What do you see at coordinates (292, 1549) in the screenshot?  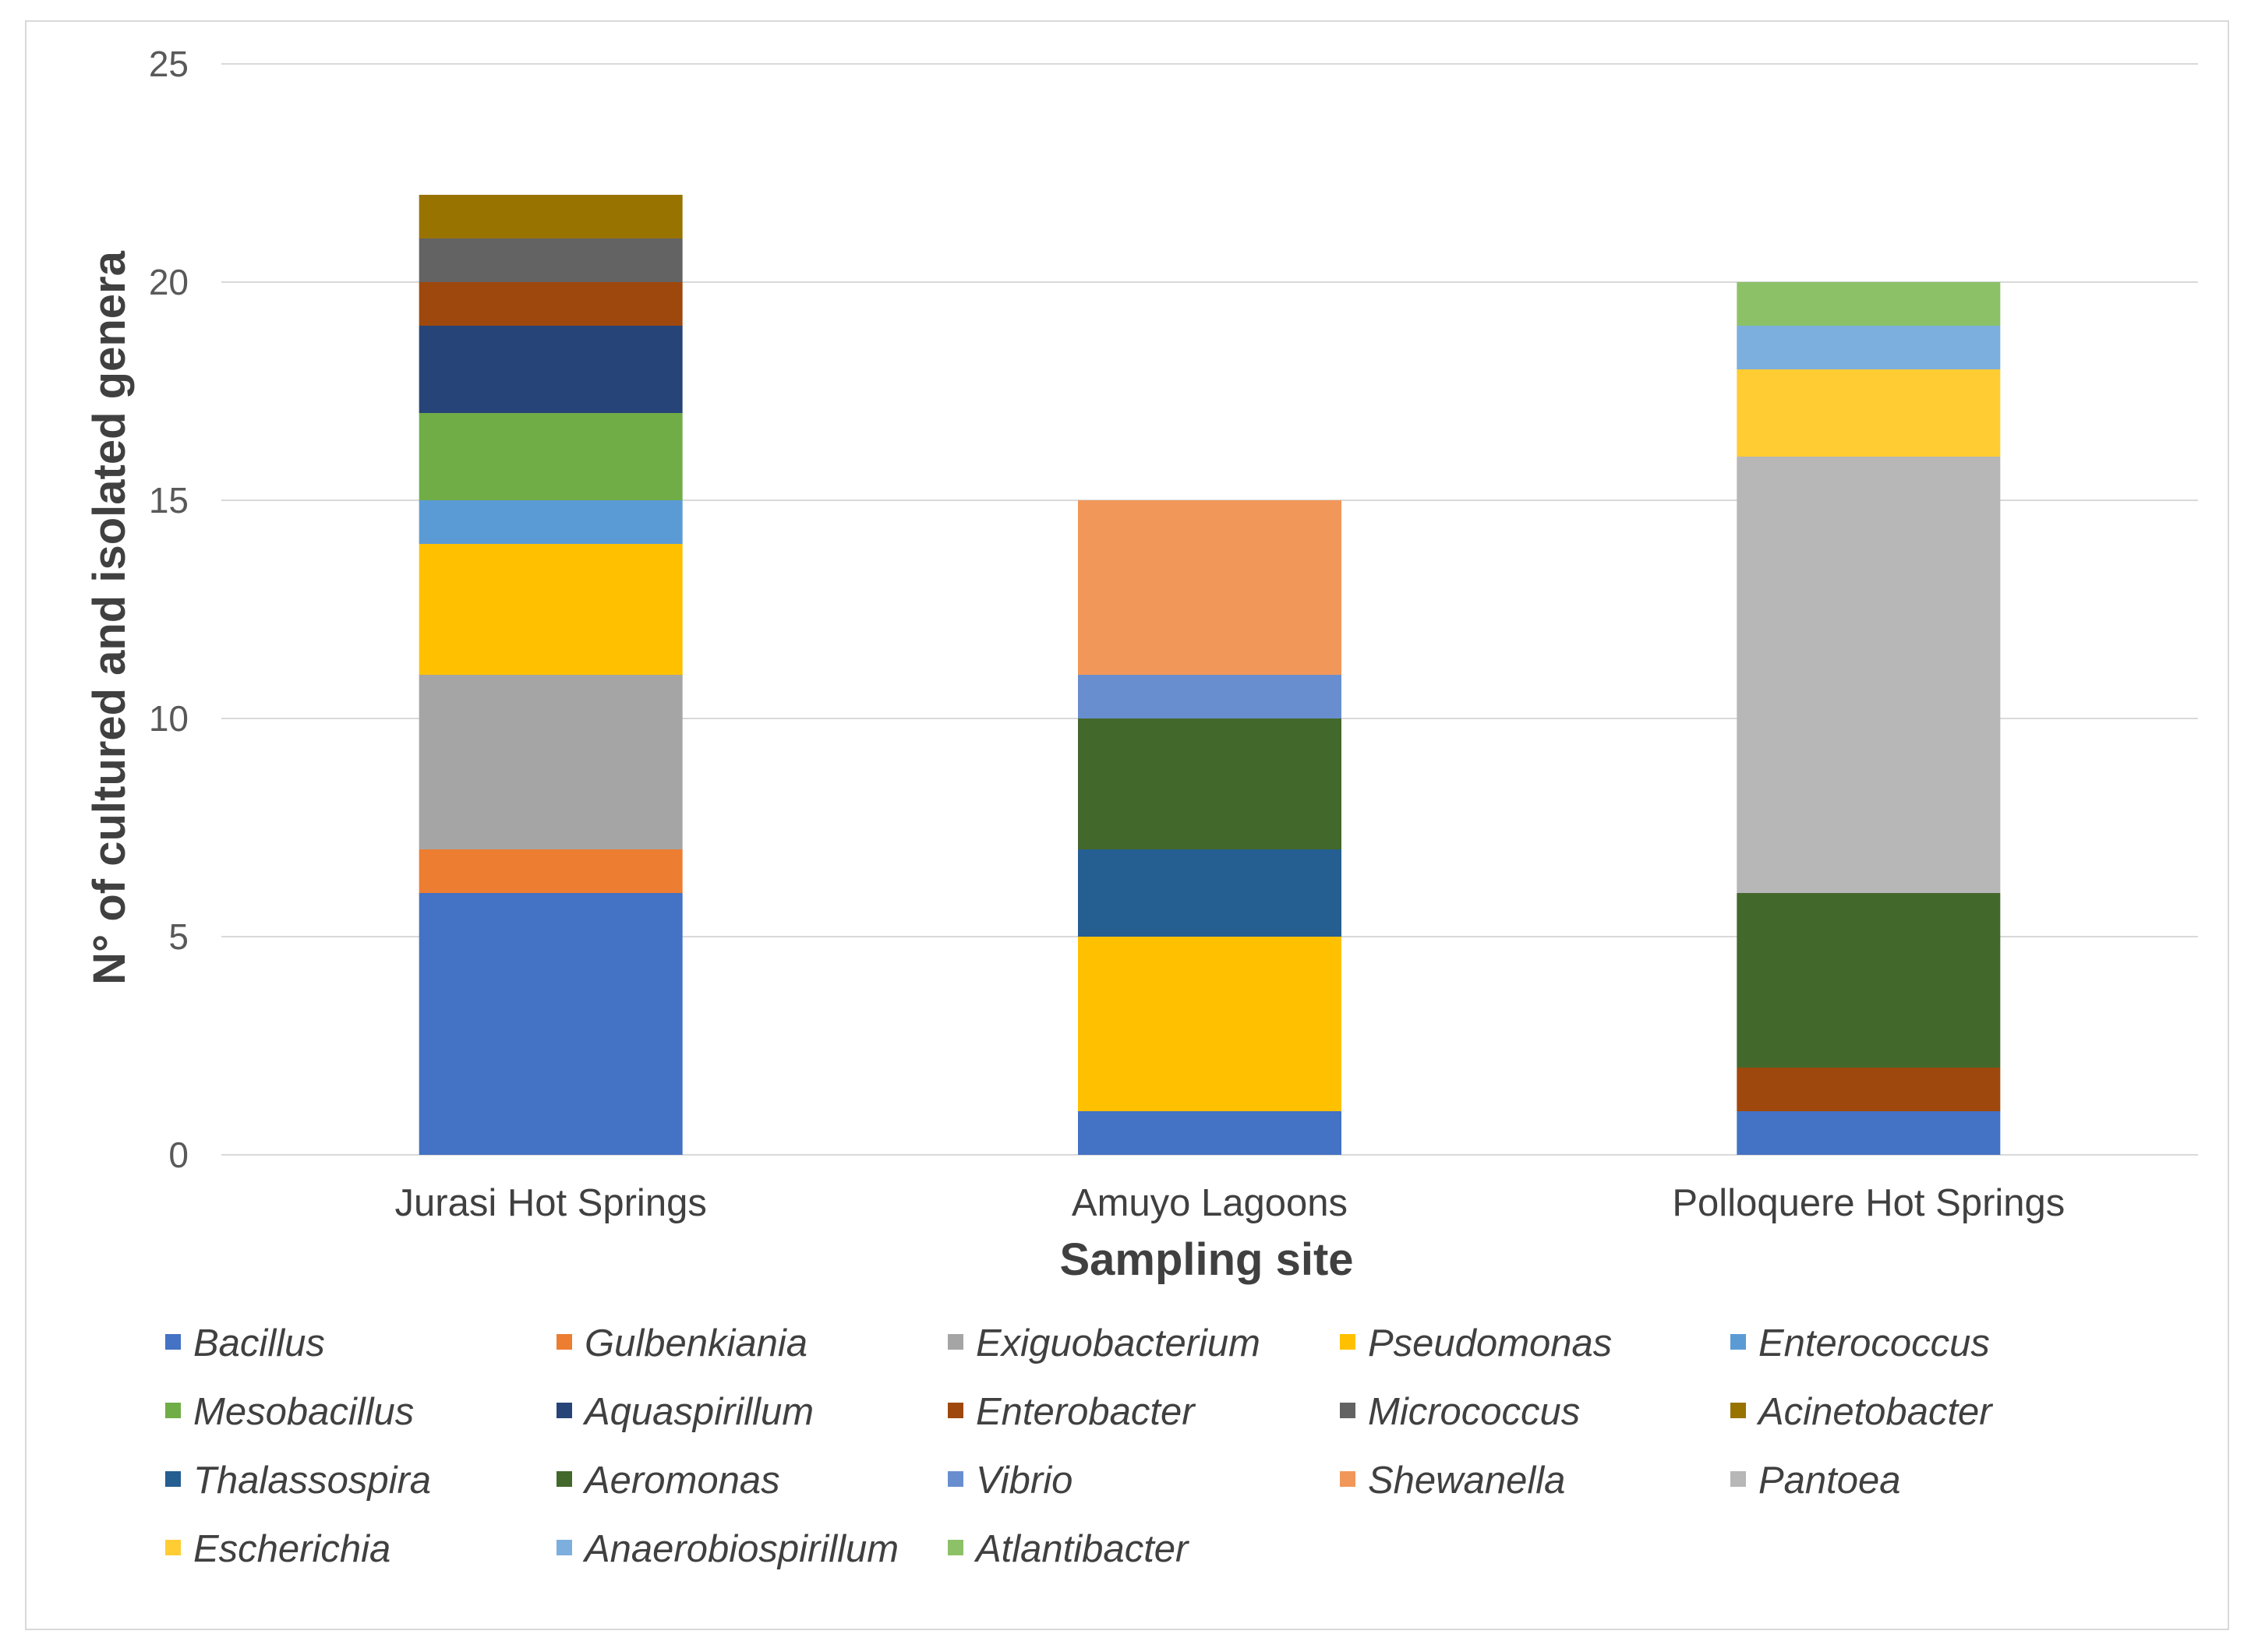 I see `legend-label: Escherichia` at bounding box center [292, 1549].